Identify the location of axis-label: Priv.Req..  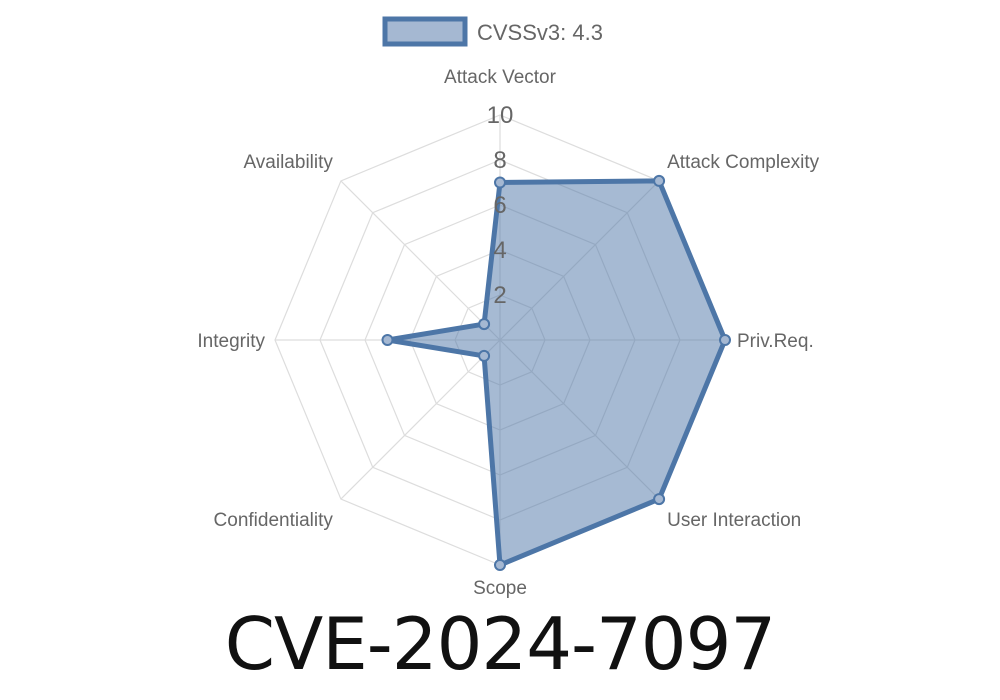
(775, 341).